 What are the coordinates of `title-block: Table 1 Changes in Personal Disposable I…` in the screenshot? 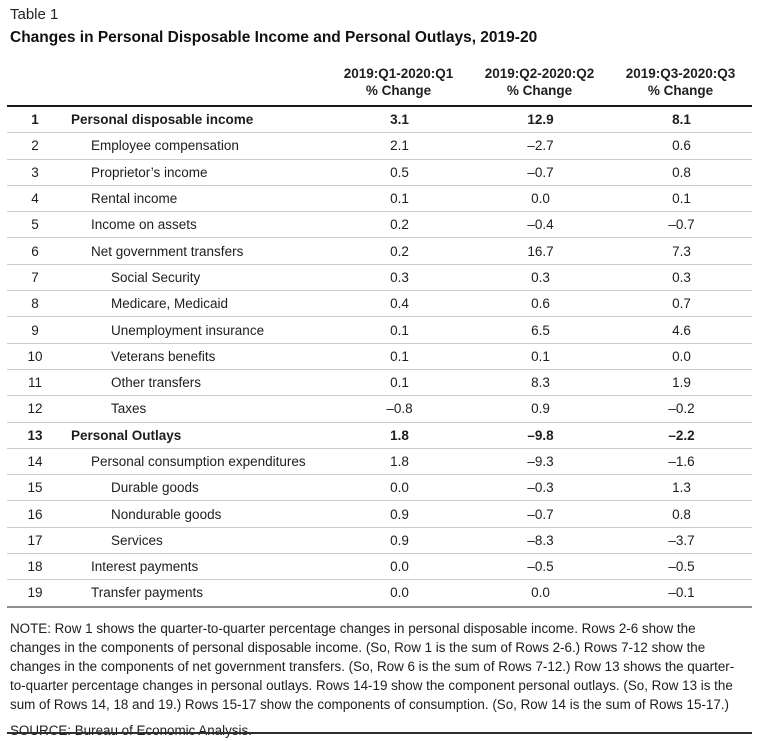 It's located at (379, 24).